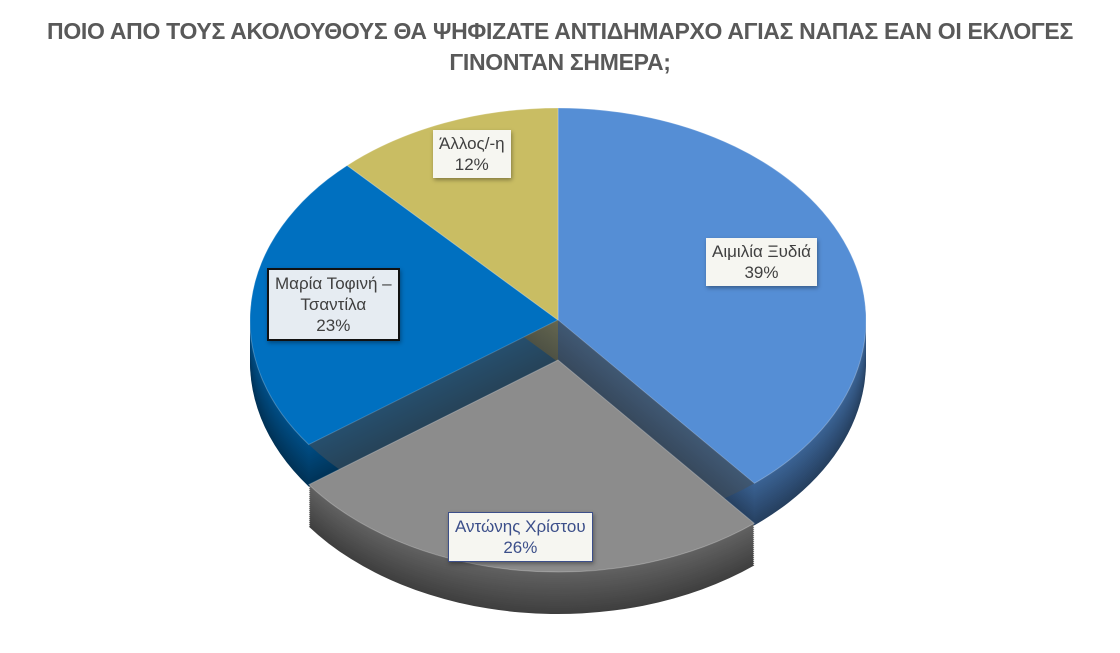  Describe the element at coordinates (761, 262) in the screenshot. I see `data-label-aimilia: Αιμιλία Ξυδιά 39%` at that location.